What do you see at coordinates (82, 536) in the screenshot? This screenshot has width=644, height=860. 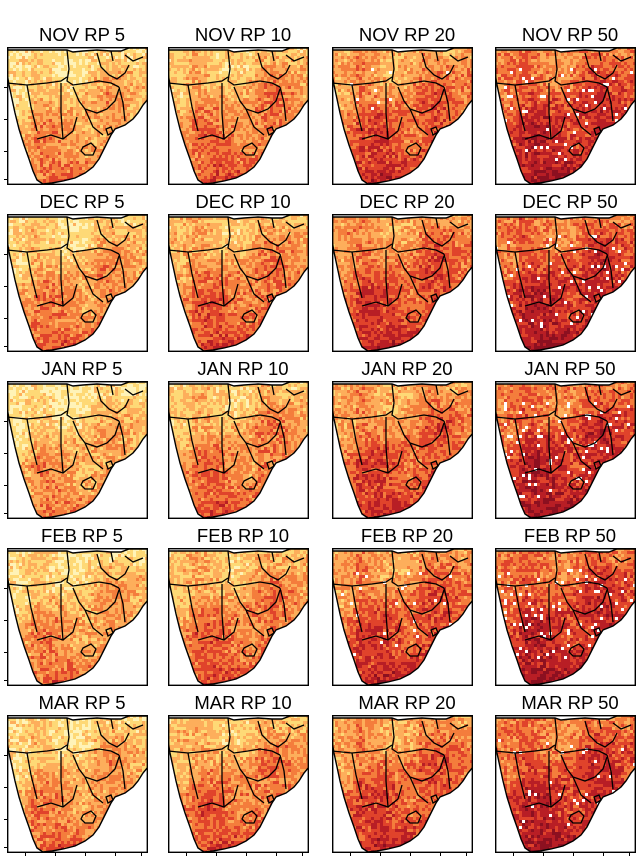 I see `panel-title: FEB RP 5` at bounding box center [82, 536].